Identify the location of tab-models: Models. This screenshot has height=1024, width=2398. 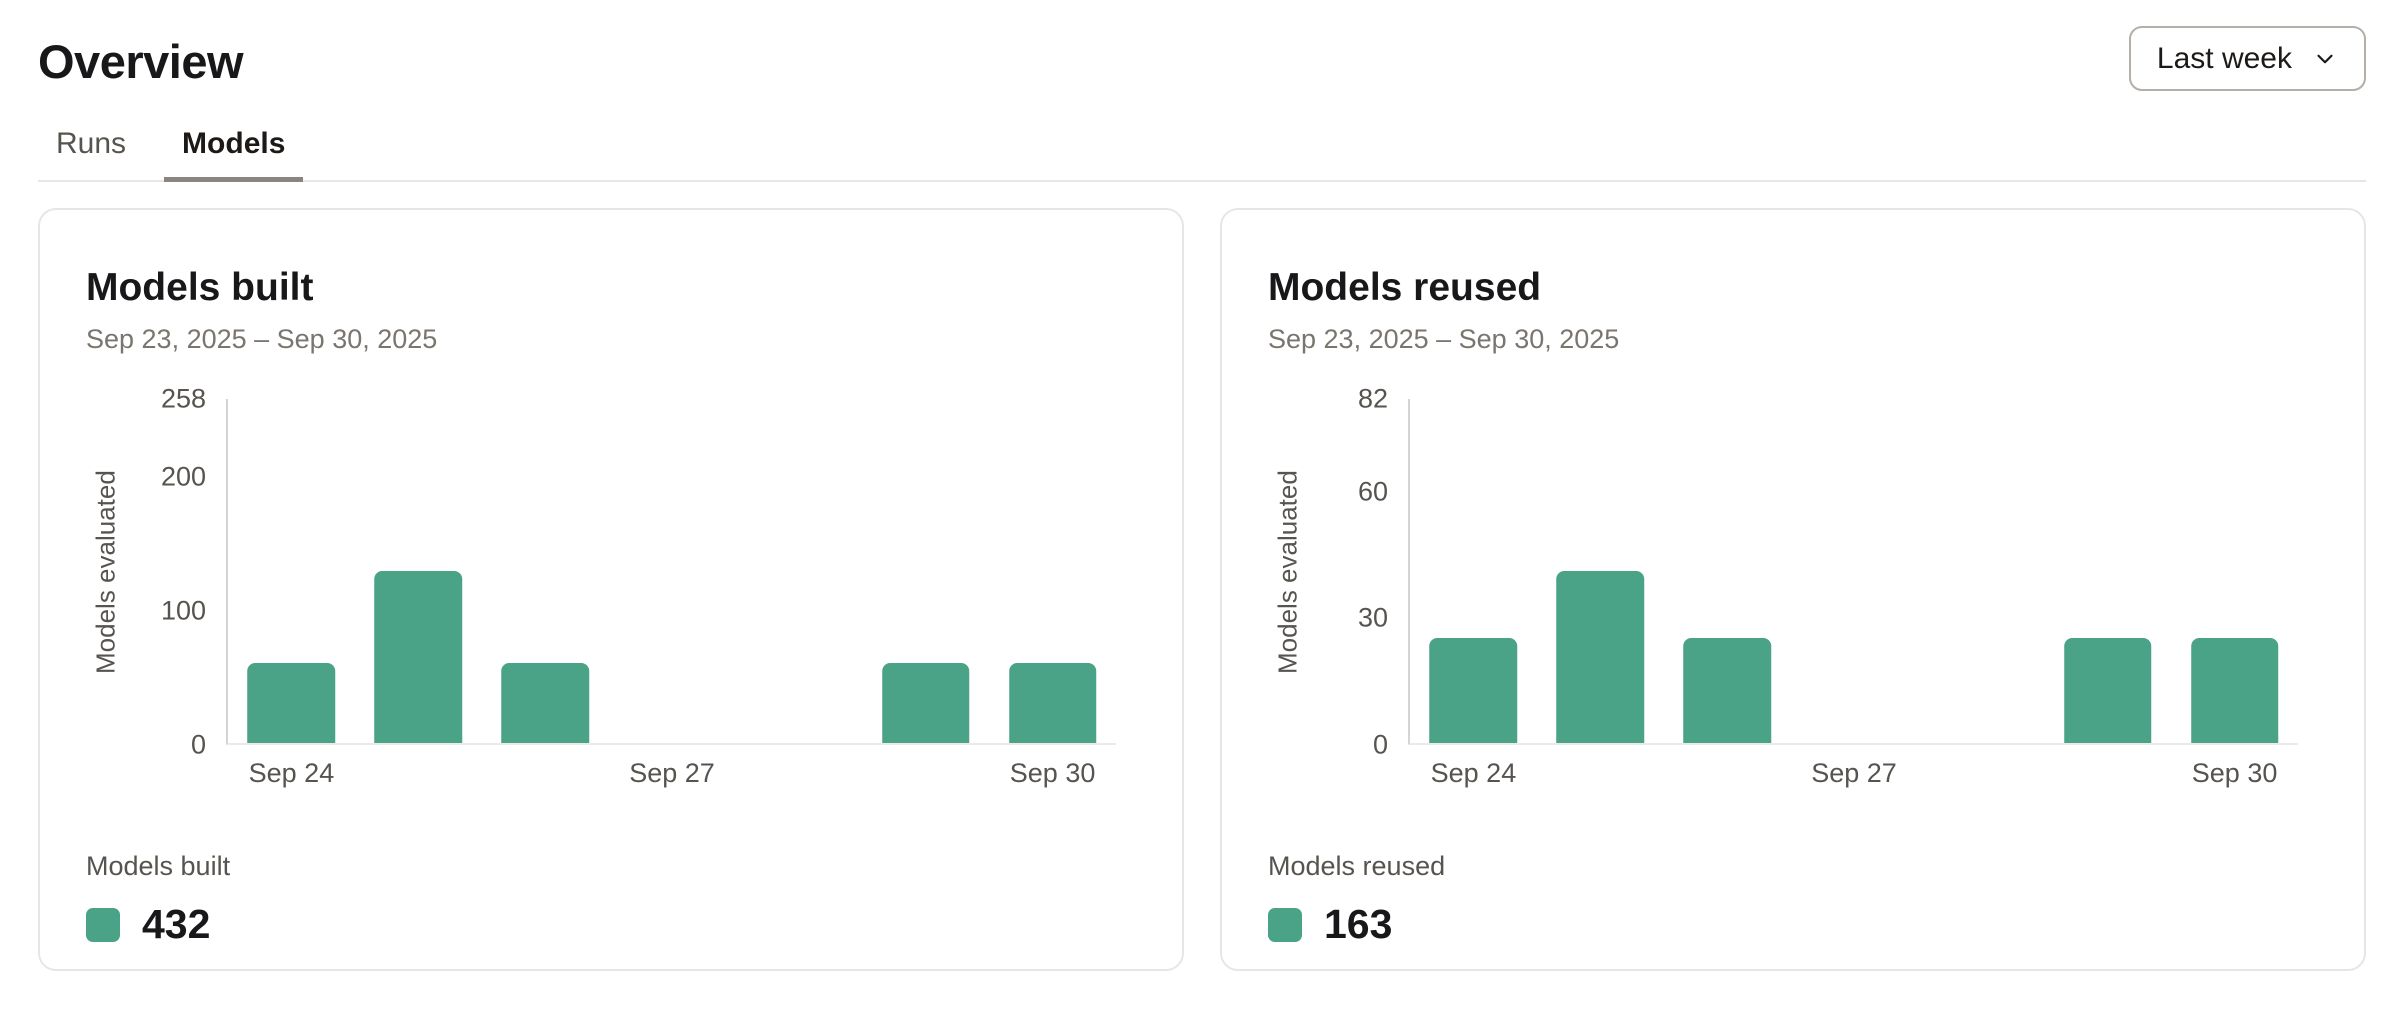
(234, 154).